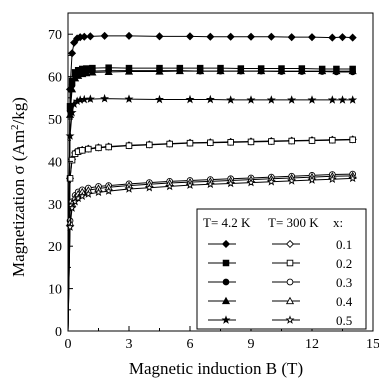 The image size is (379, 381). Describe the element at coordinates (129, 344) in the screenshot. I see `x-tick-label: 3` at that location.